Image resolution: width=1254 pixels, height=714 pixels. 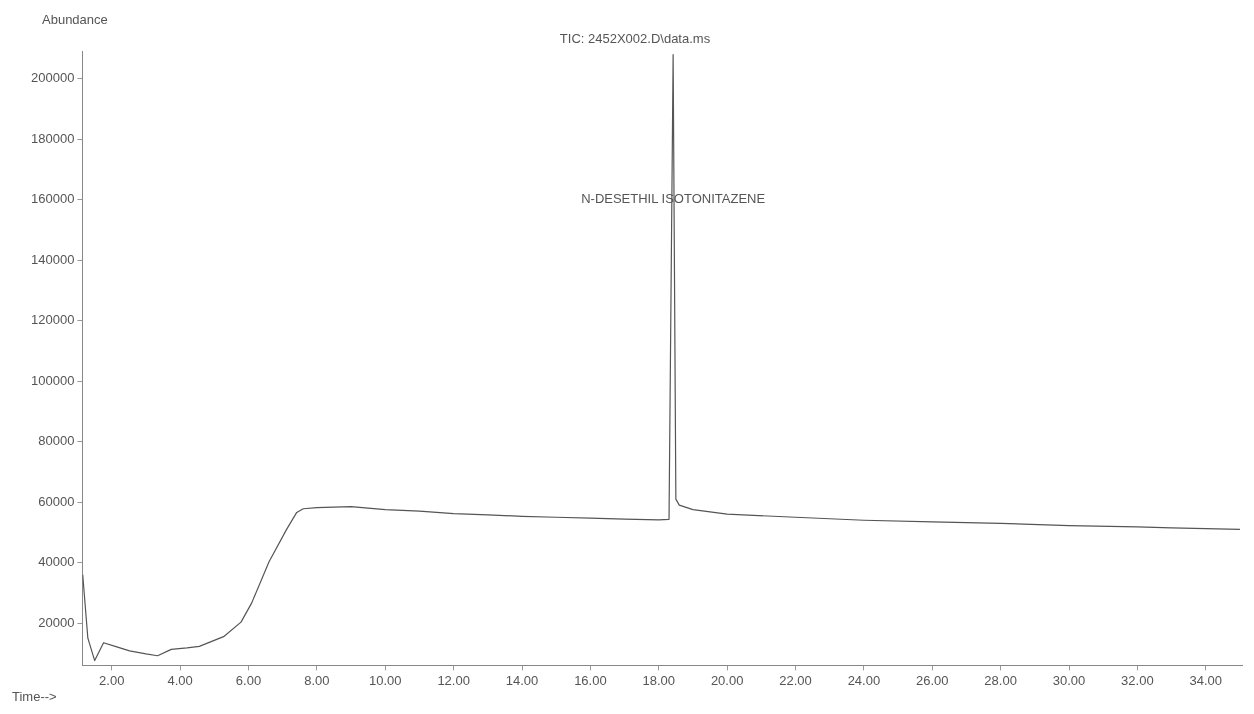 I want to click on x-tick-label: 34.00, so click(x=1206, y=680).